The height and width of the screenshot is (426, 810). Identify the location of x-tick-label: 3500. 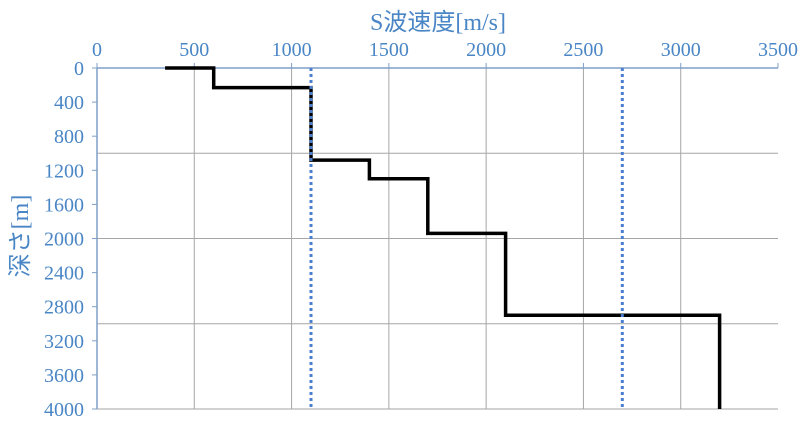
(778, 50).